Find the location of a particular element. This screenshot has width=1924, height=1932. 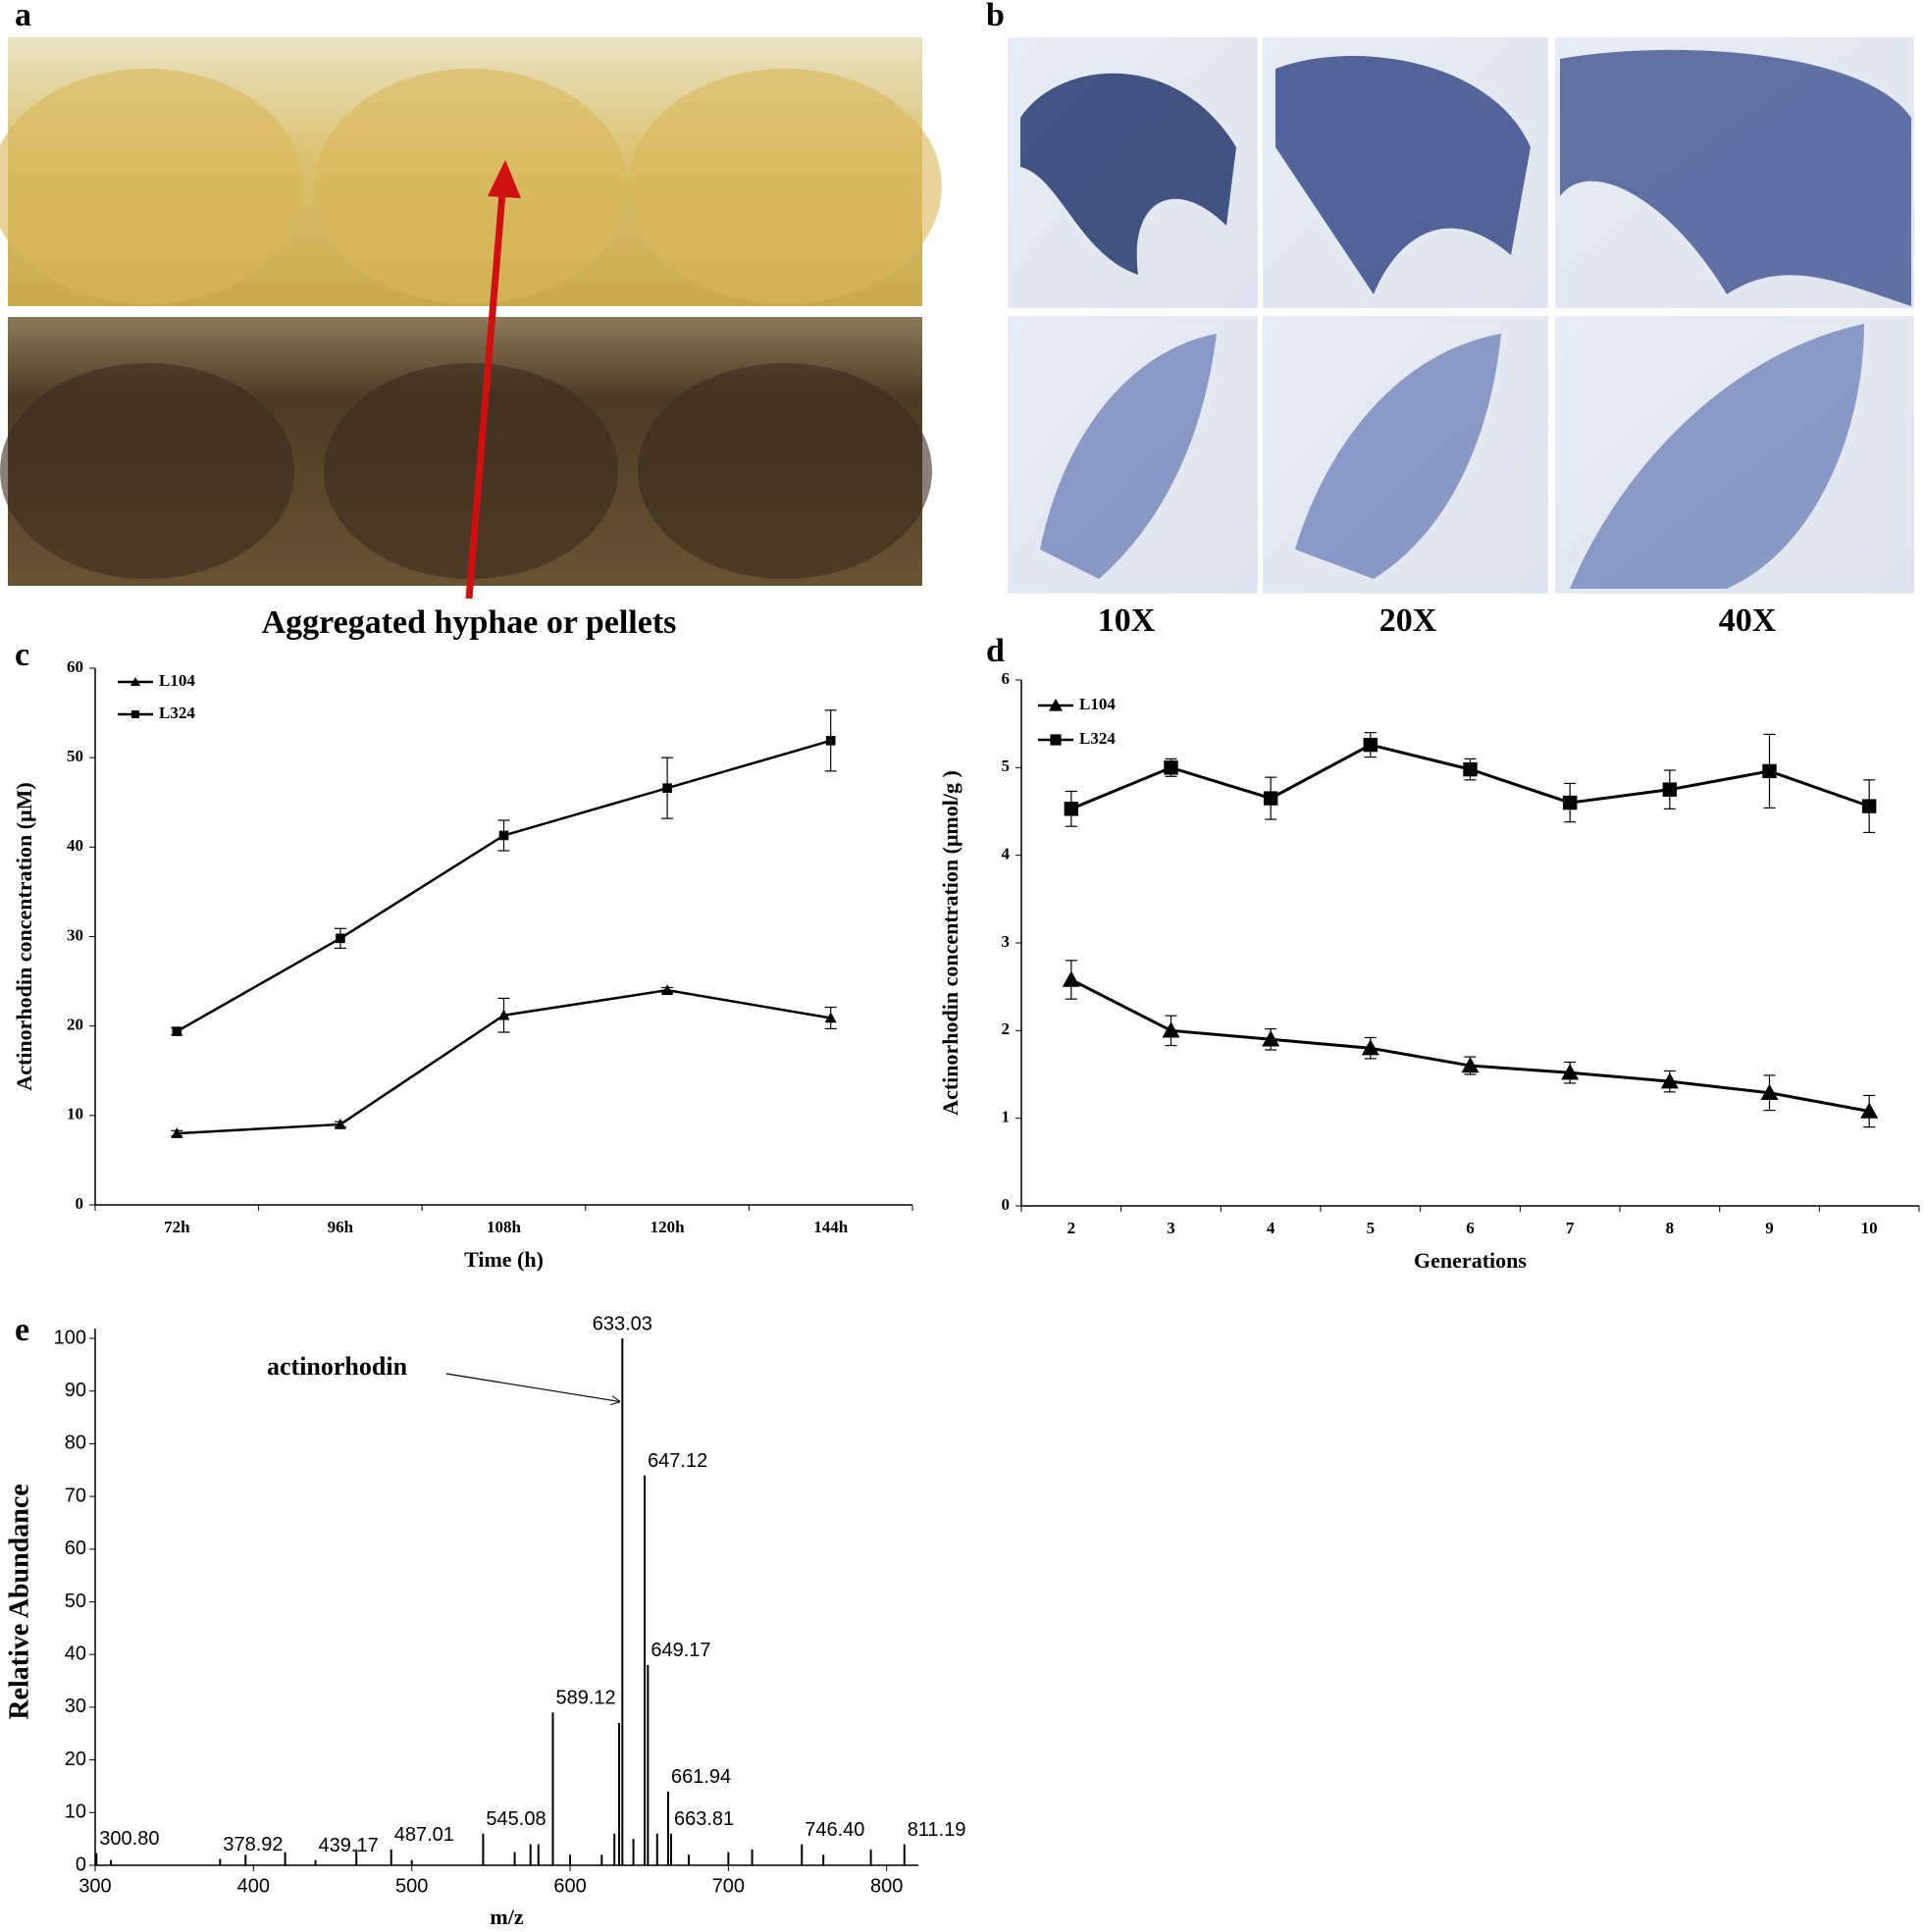

y-tick-label: 70 is located at coordinates (75, 1495).